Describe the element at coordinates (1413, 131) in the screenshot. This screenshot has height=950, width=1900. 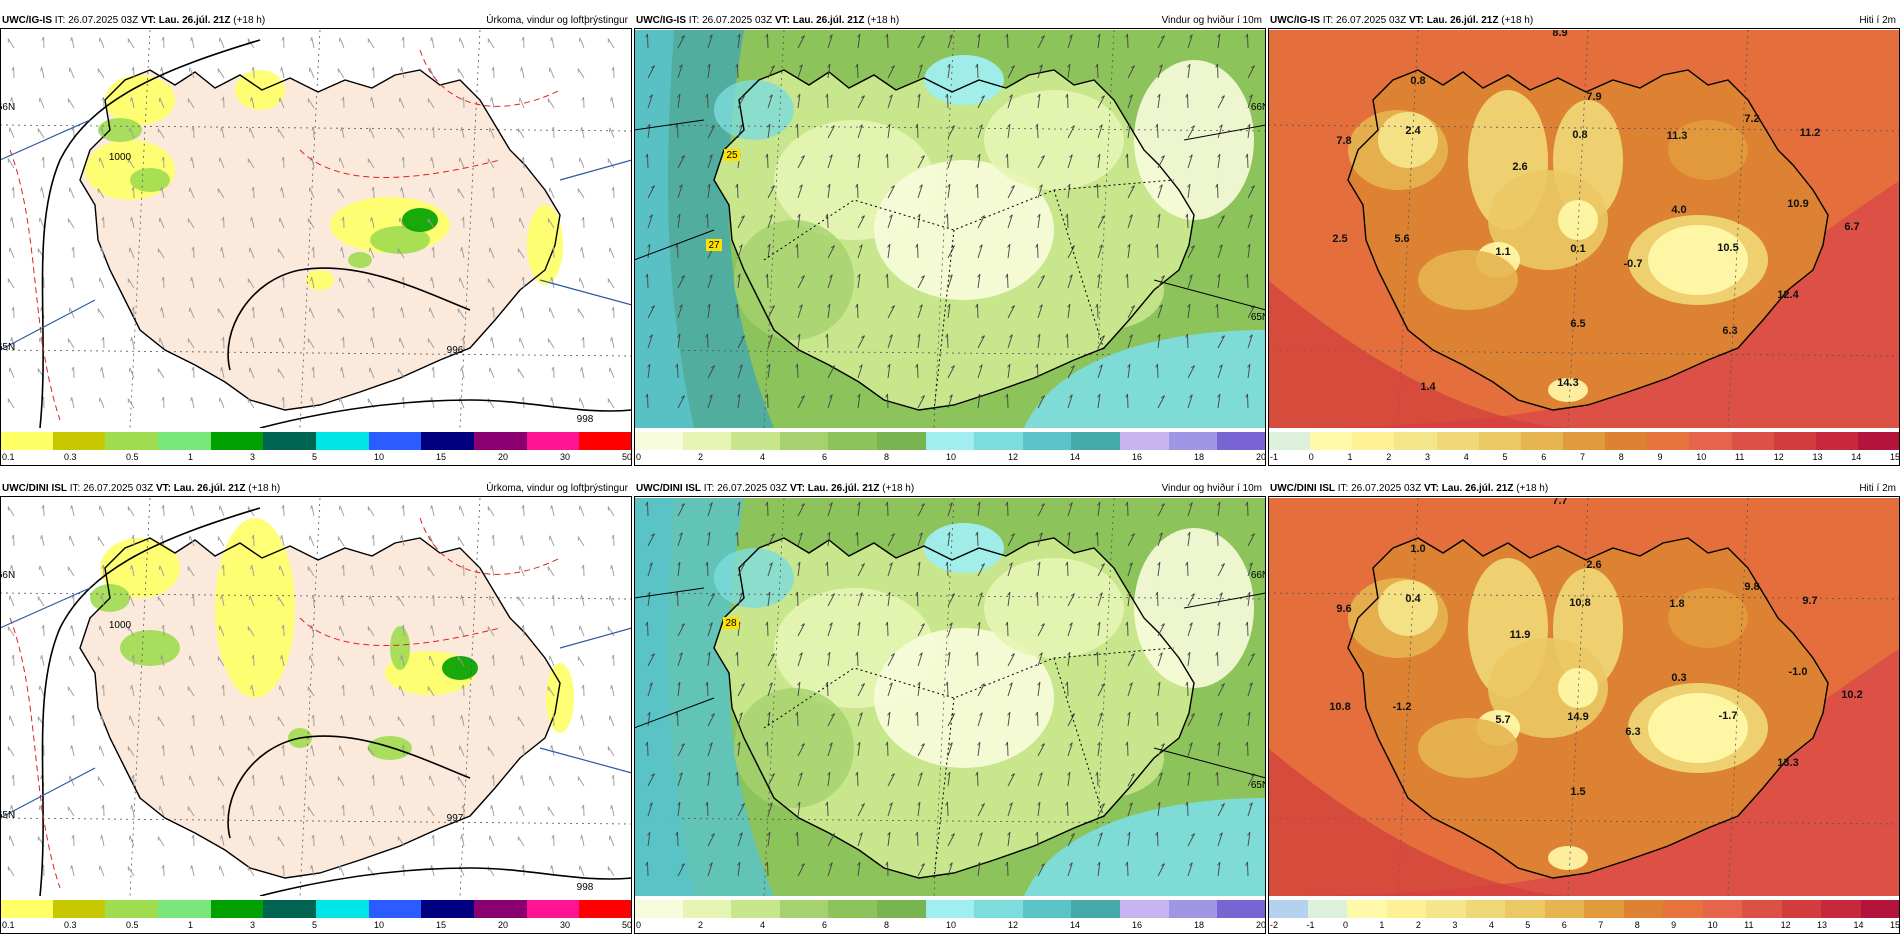
I see `temperature-label: 2.4` at that location.